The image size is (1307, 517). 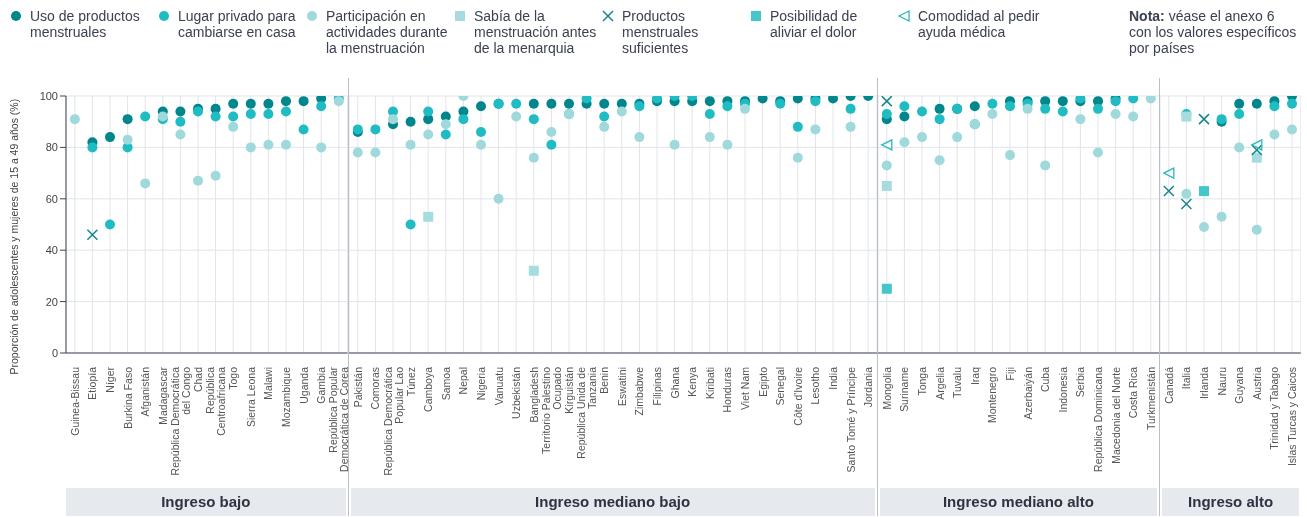 What do you see at coordinates (674, 382) in the screenshot?
I see `x-tick-label: Ghana` at bounding box center [674, 382].